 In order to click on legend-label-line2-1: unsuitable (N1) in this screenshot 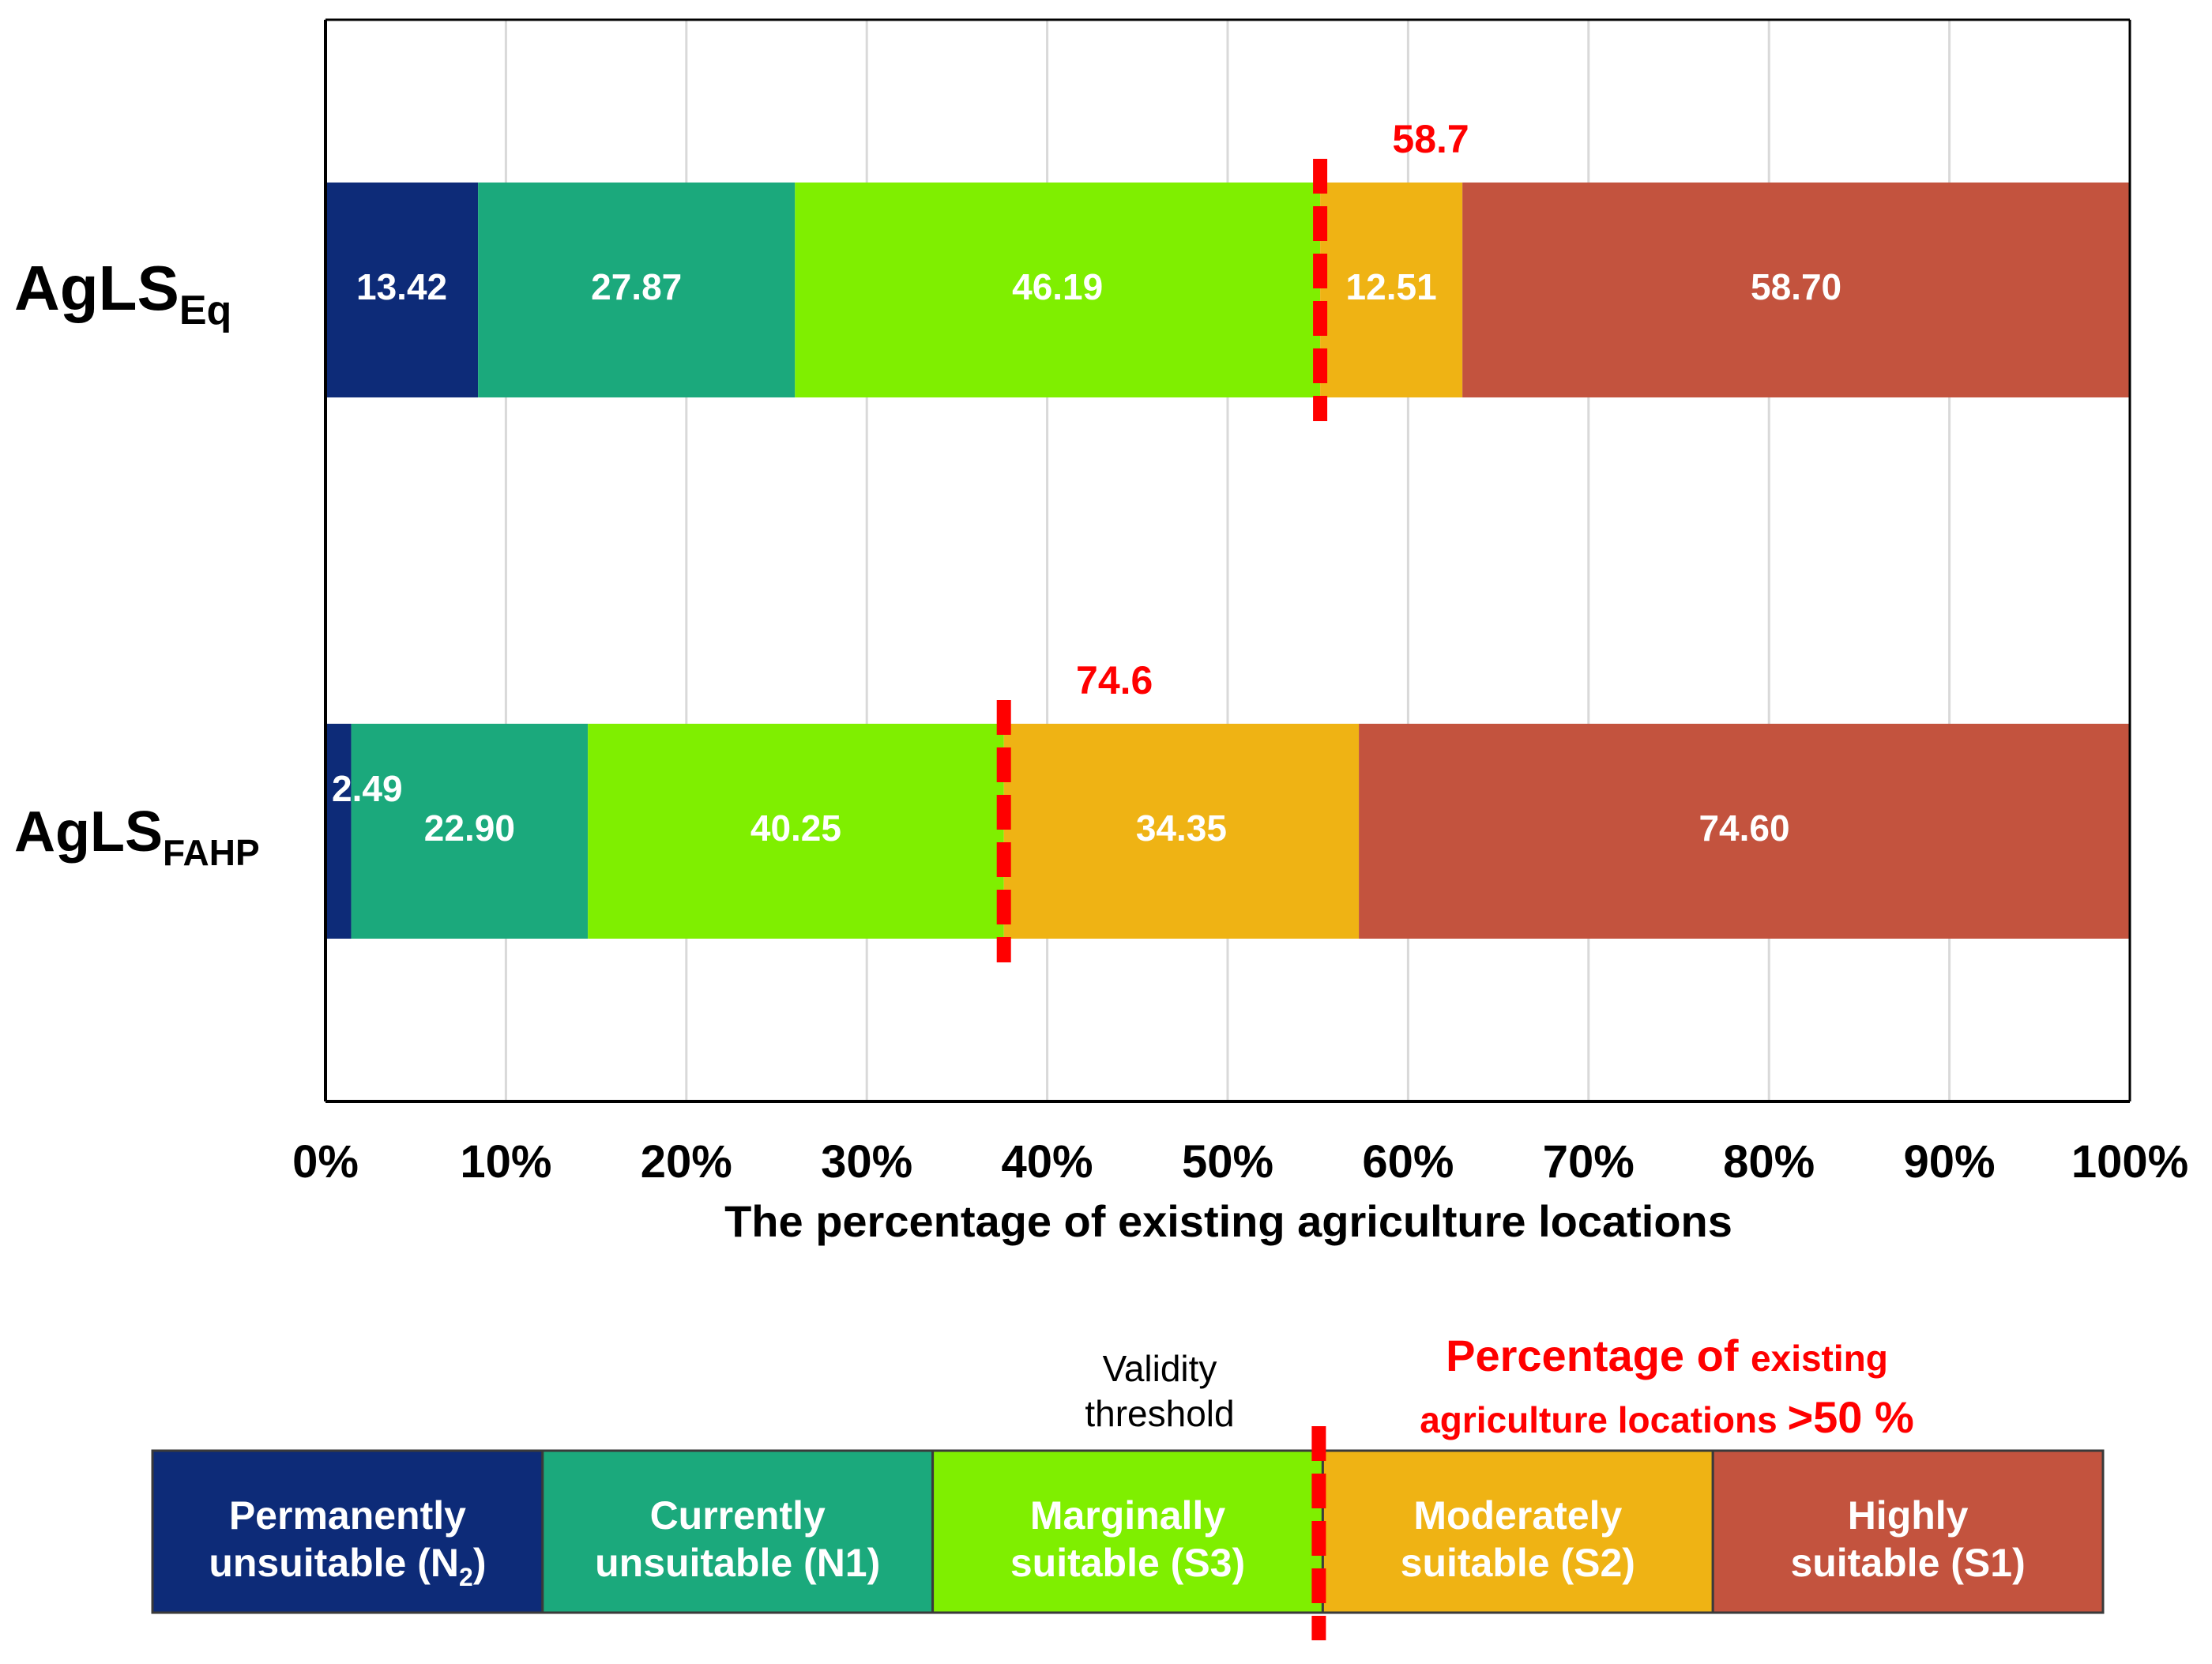, I will do `click(738, 1563)`.